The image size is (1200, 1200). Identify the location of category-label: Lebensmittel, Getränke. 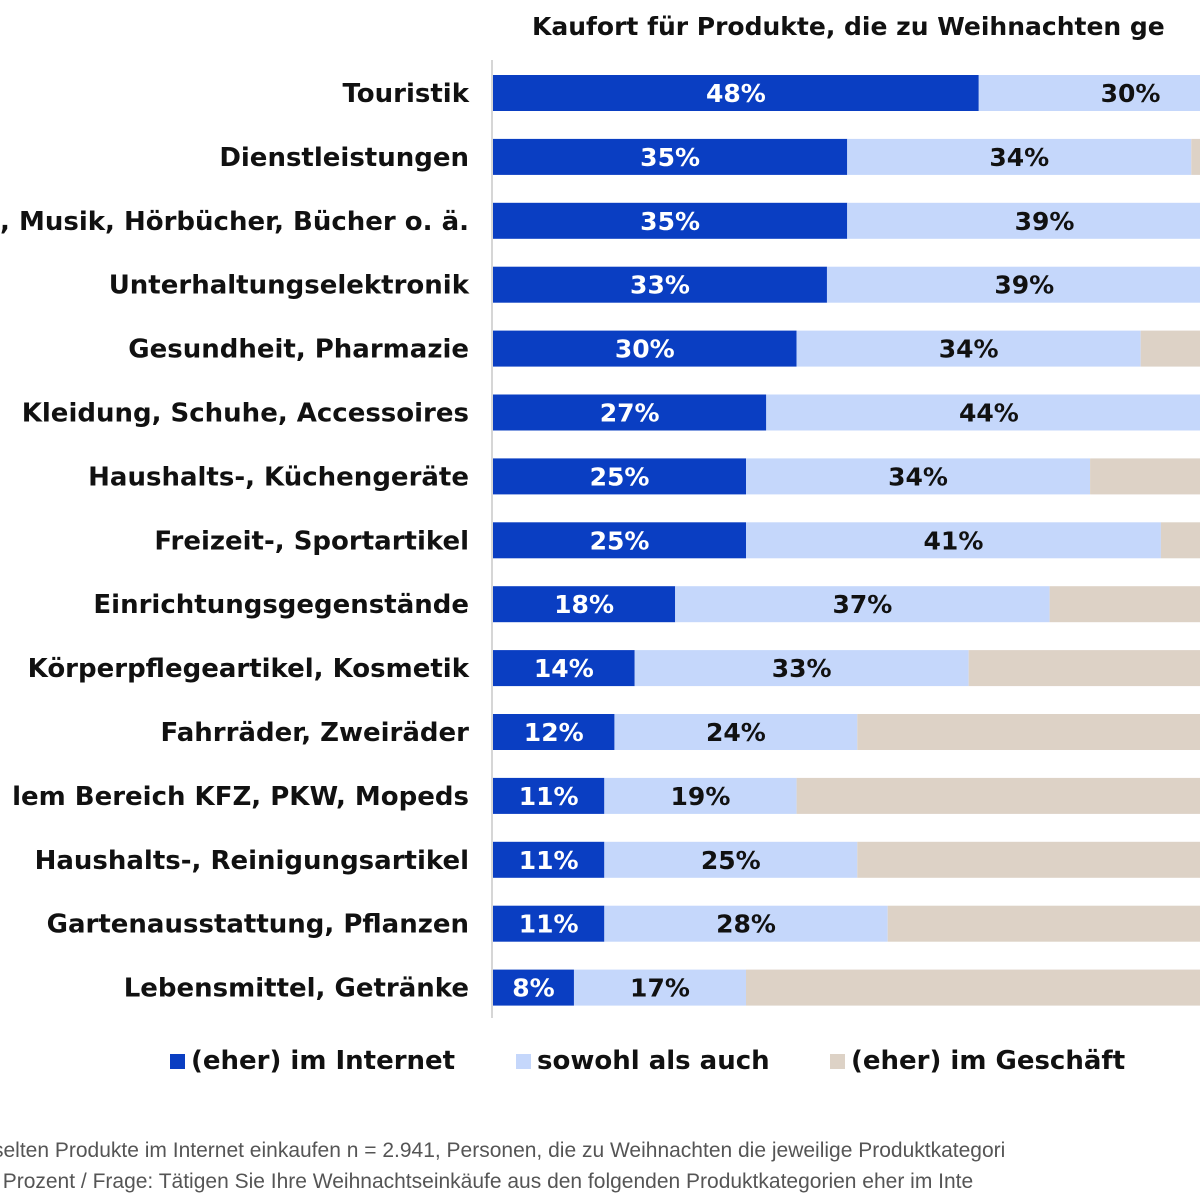
(296, 989).